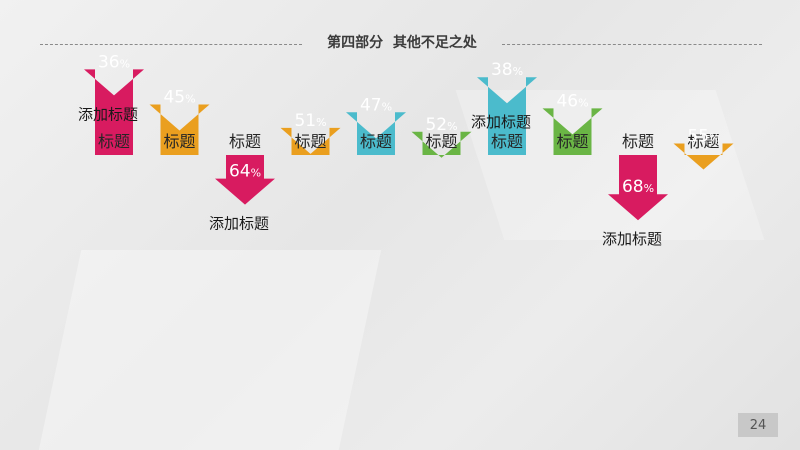  What do you see at coordinates (436, 125) in the screenshot?
I see `value-number: 52` at bounding box center [436, 125].